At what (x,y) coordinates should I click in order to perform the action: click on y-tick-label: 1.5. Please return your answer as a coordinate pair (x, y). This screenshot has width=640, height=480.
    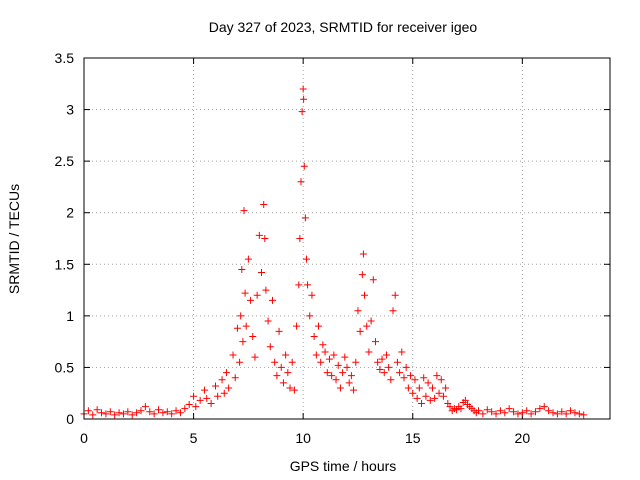
    Looking at the image, I should click on (65, 264).